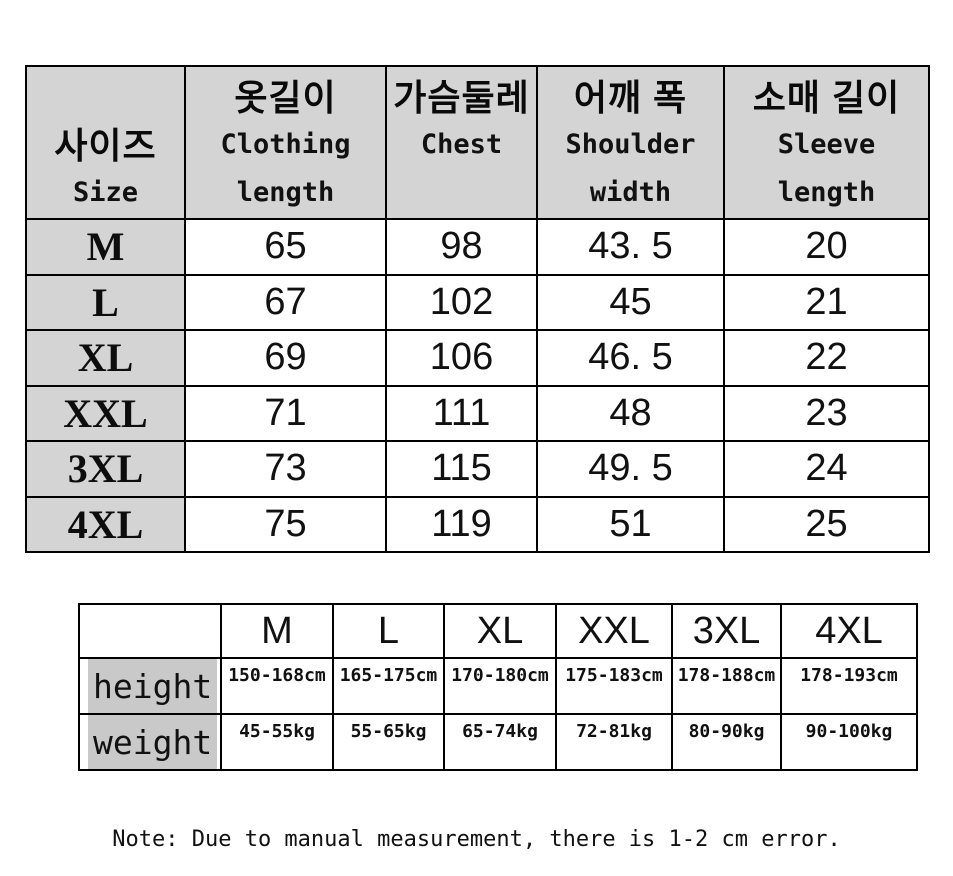 Image resolution: width=953 pixels, height=876 pixels. What do you see at coordinates (826, 247) in the screenshot?
I see `measurement-value: 20` at bounding box center [826, 247].